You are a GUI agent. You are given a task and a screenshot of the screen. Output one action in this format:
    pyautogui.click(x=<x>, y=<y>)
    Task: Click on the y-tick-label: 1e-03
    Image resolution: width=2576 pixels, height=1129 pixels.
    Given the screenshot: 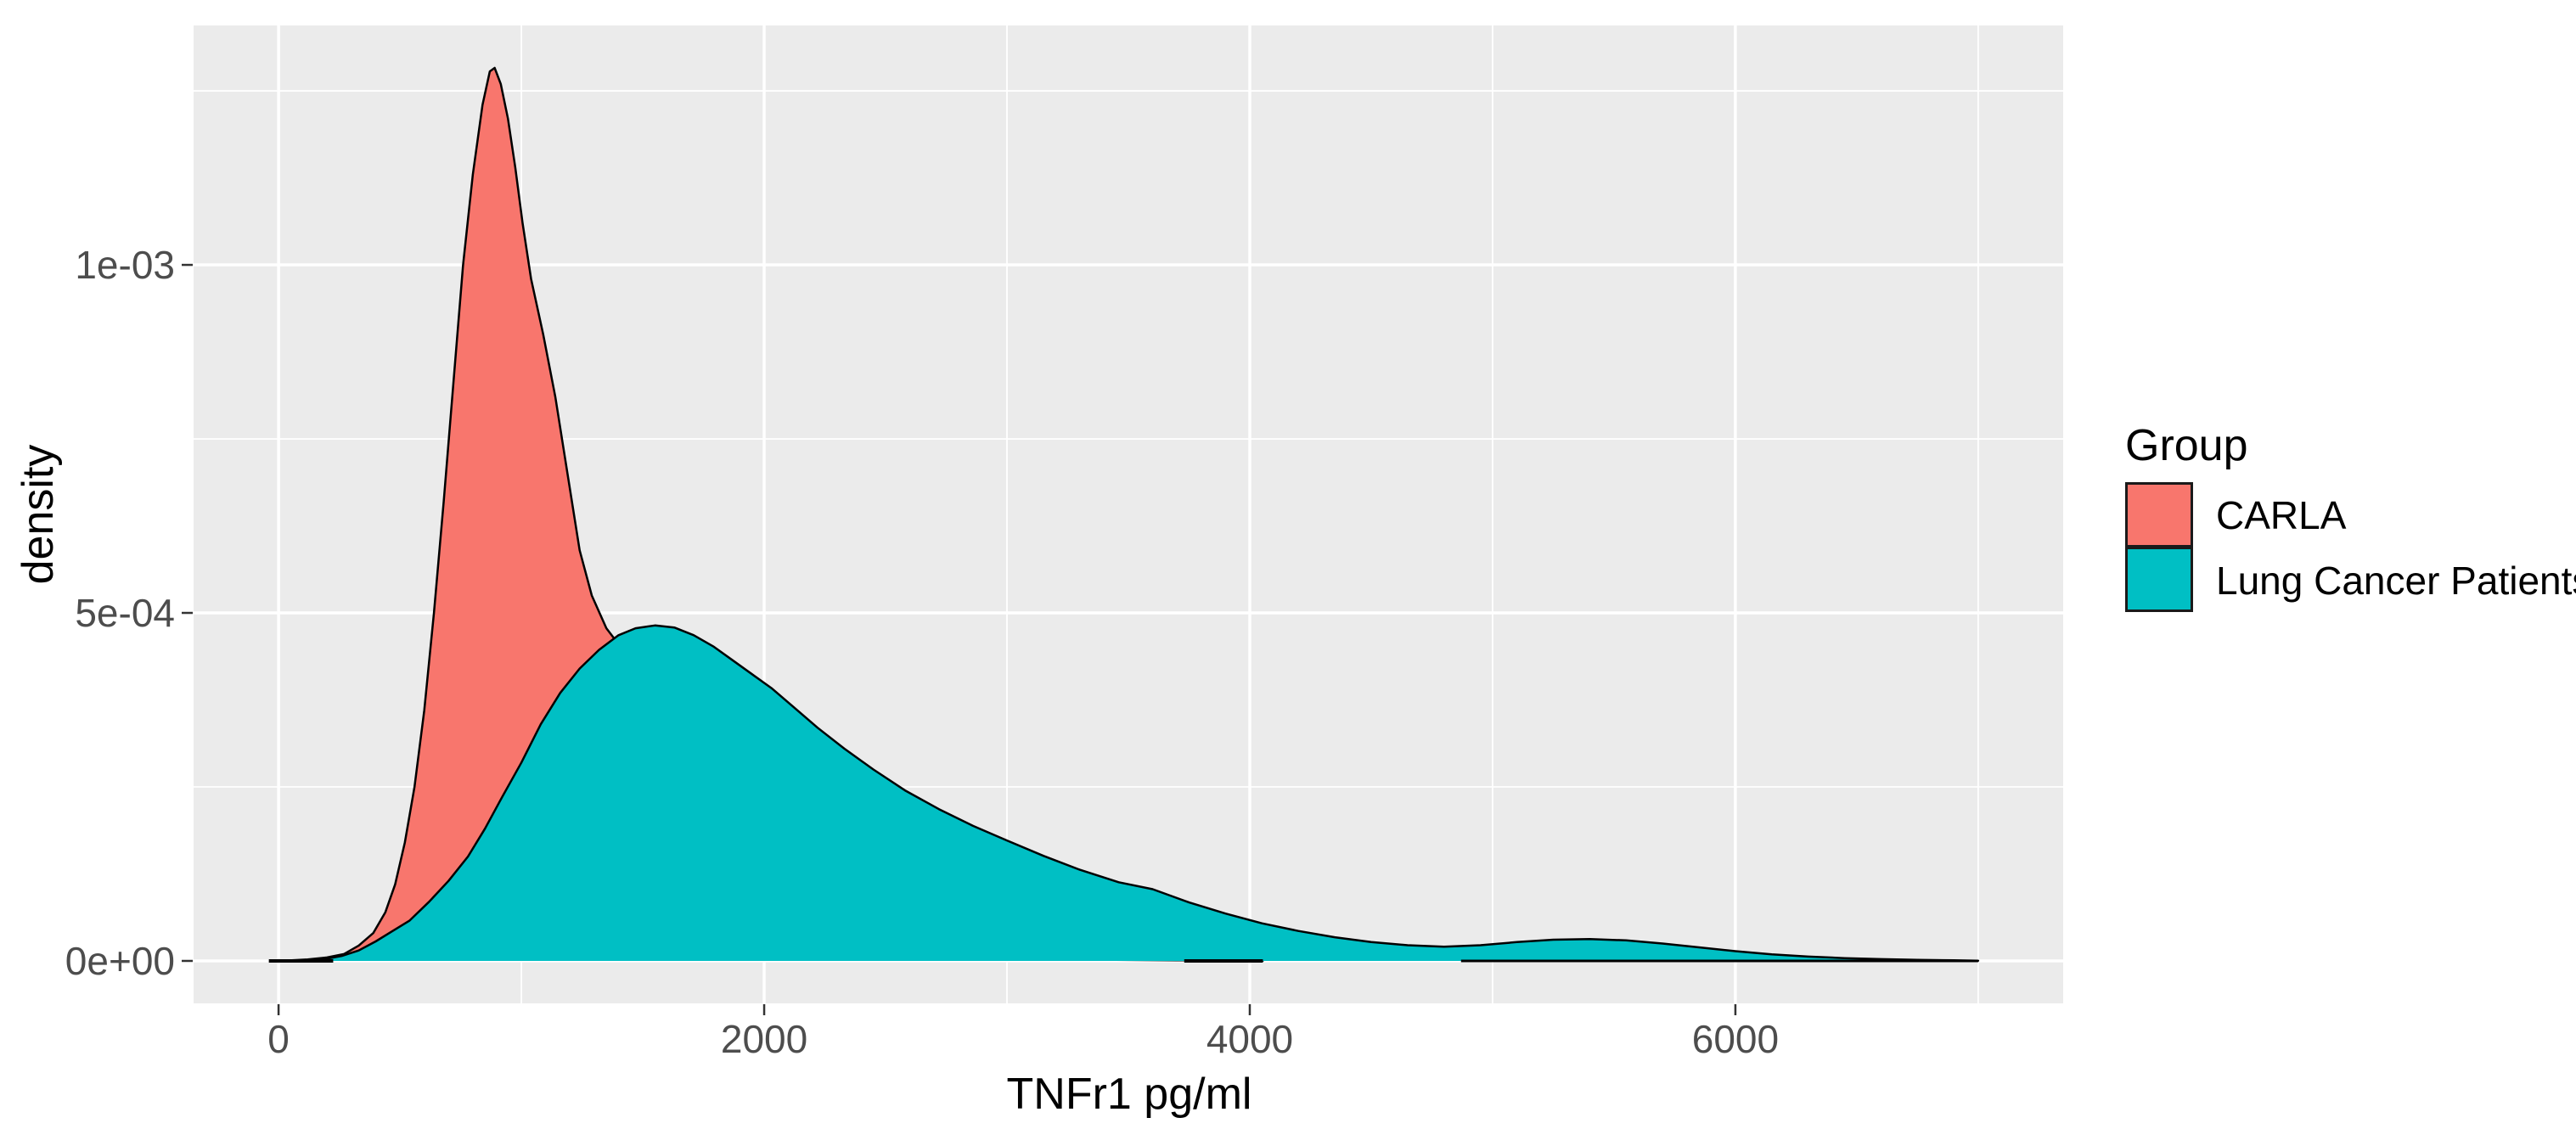 What is the action you would take?
    pyautogui.click(x=125, y=265)
    